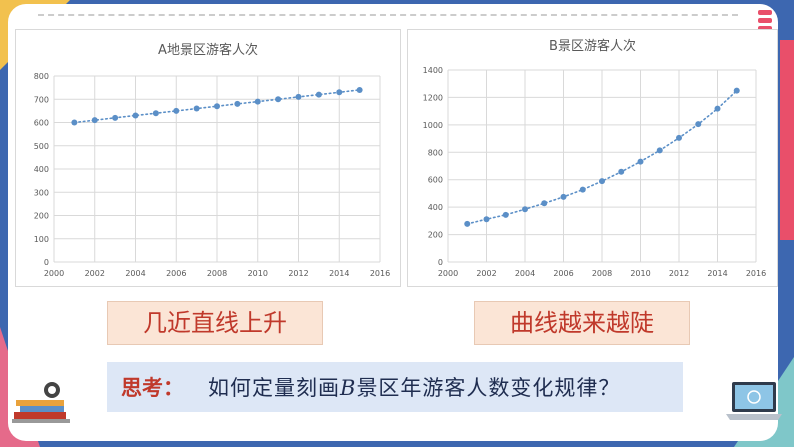  What do you see at coordinates (388, 15) in the screenshot?
I see `dashed-divider` at bounding box center [388, 15].